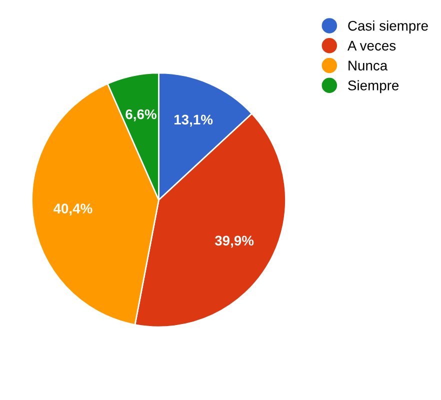  What do you see at coordinates (234, 242) in the screenshot?
I see `data-label: 39,9%` at bounding box center [234, 242].